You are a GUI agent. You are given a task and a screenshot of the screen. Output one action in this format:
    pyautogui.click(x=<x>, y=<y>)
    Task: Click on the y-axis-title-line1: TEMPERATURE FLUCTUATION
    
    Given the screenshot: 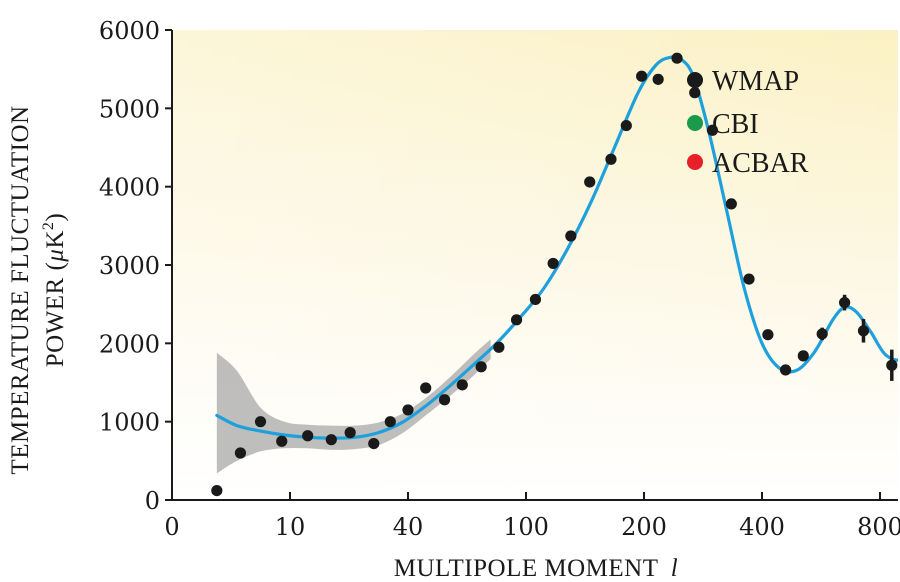 What is the action you would take?
    pyautogui.click(x=20, y=289)
    